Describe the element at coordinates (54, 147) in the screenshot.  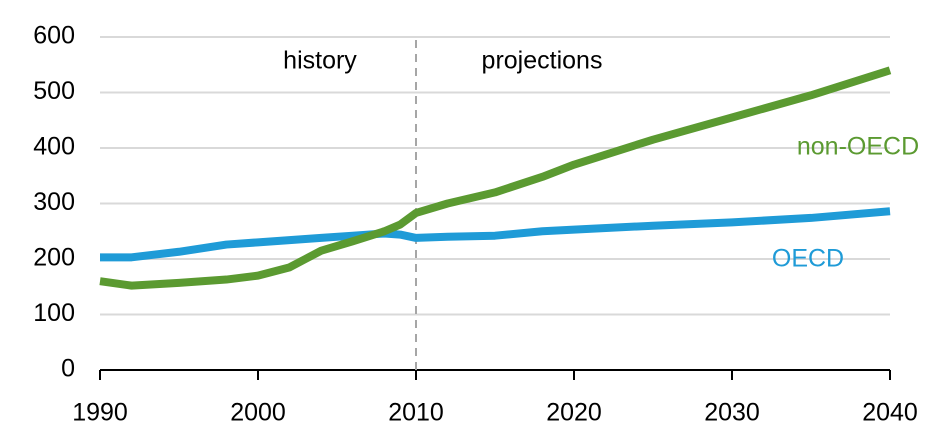
I see `y-tick-label: 400` at that location.